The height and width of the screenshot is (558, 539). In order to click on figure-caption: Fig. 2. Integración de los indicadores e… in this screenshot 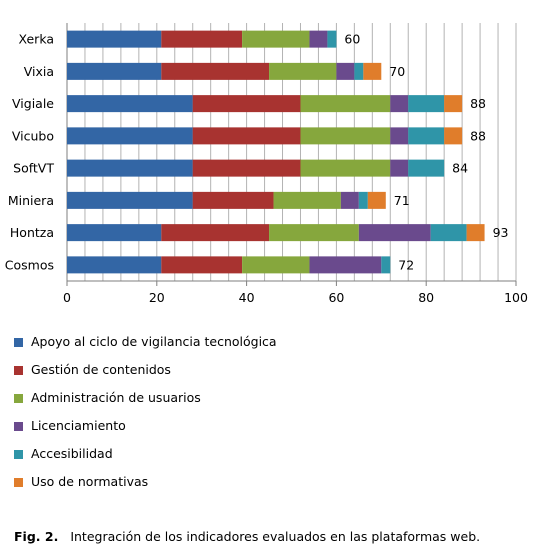, I will do `click(247, 536)`.